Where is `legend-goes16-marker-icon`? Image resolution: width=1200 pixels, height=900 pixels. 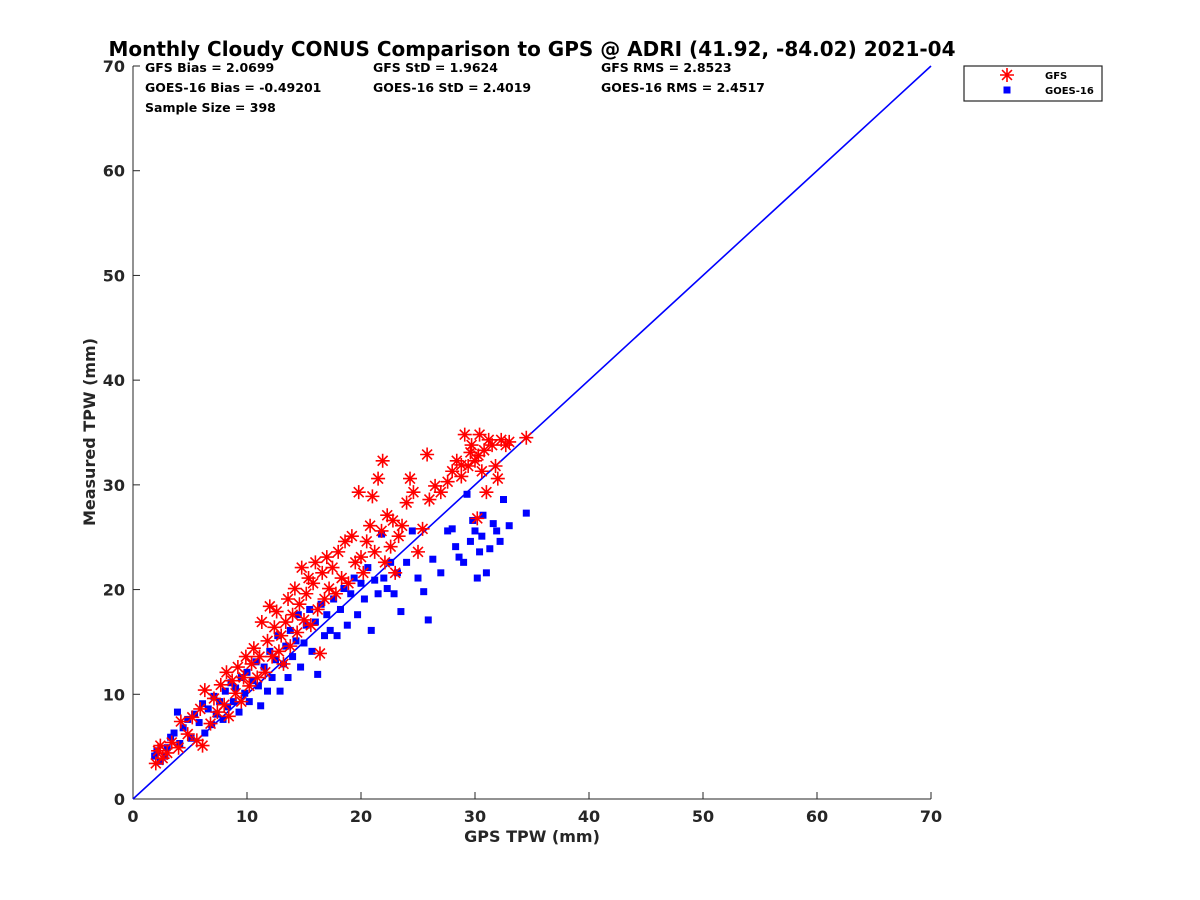 legend-goes16-marker-icon is located at coordinates (1007, 90).